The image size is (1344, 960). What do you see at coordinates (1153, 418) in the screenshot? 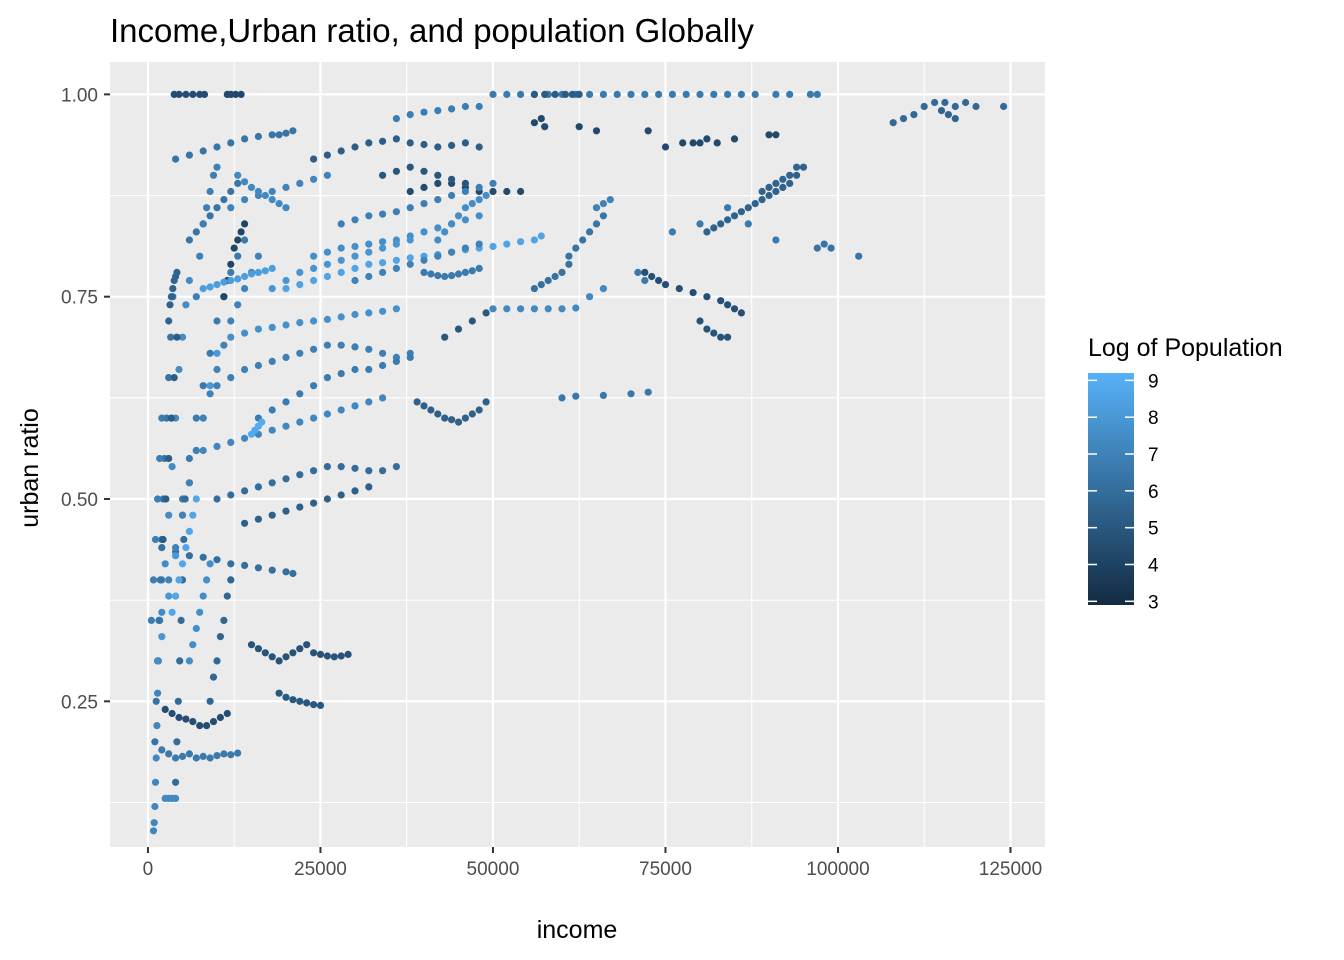
I see `legend-tick-label: 8` at bounding box center [1153, 418].